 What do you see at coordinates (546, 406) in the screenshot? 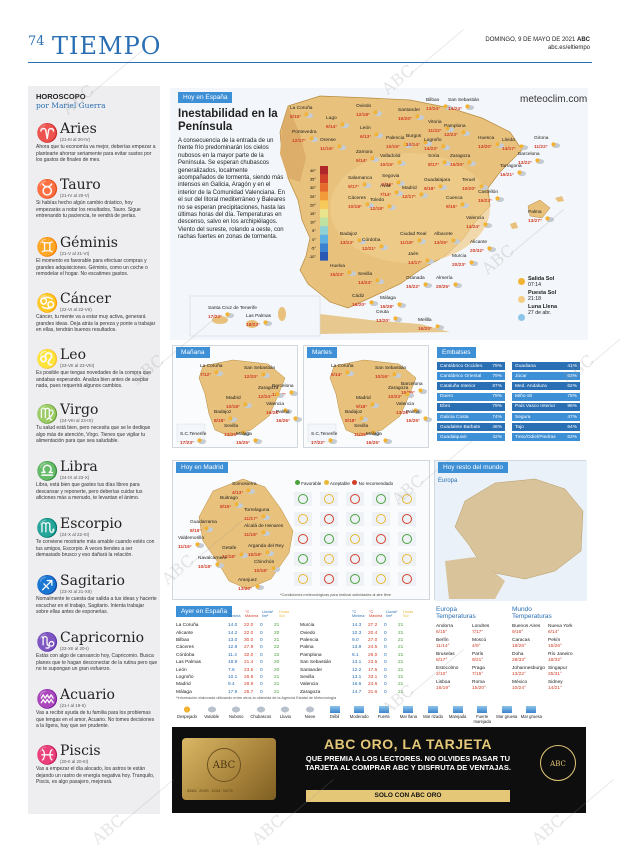
I see `embalse-right-row-4: País Vasco Interior 96%` at bounding box center [546, 406].